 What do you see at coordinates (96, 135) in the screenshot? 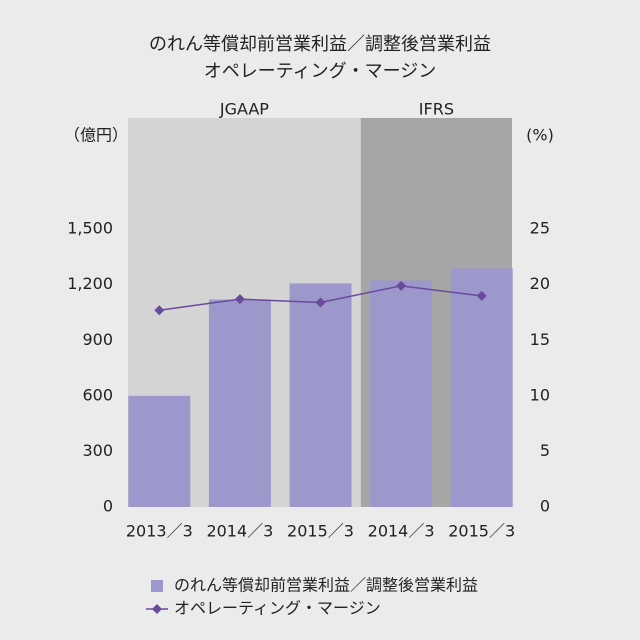
I see `y-axis-label: （億円）` at bounding box center [96, 135].